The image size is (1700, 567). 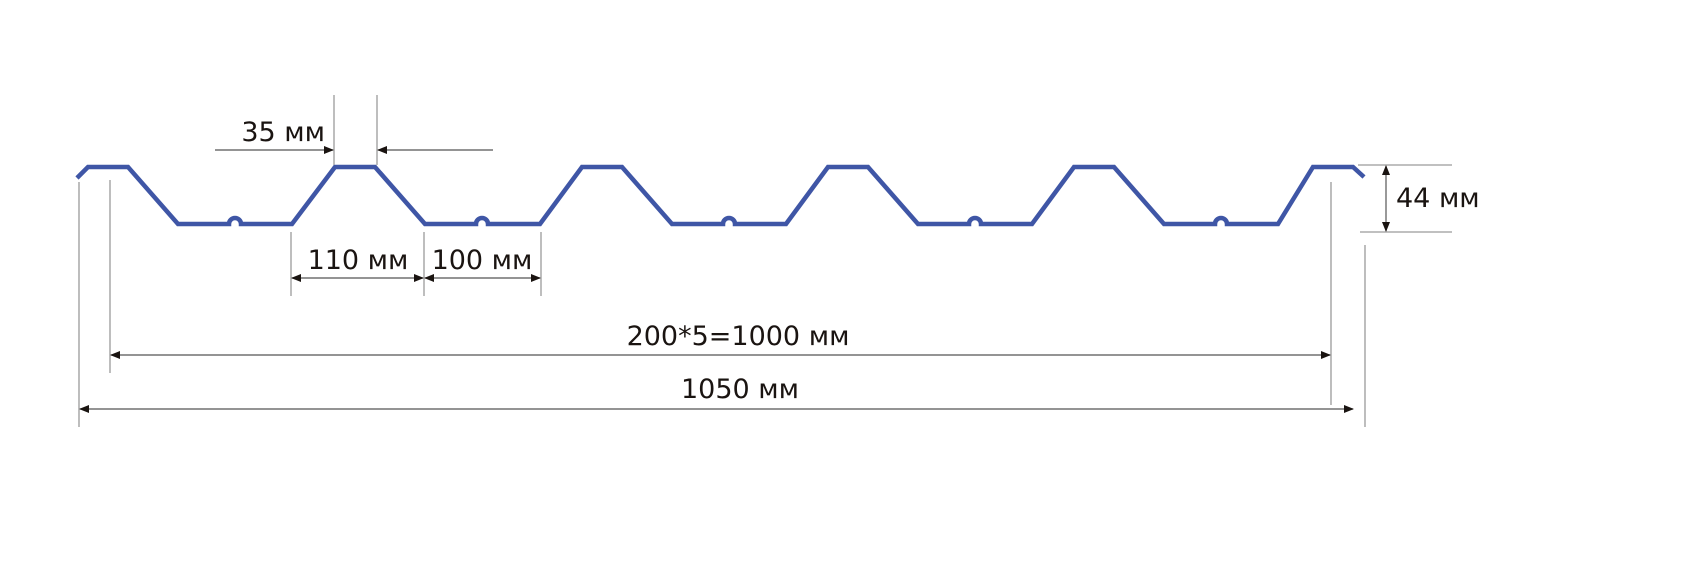 I want to click on crest-width-label: 35 мм, so click(x=283, y=132).